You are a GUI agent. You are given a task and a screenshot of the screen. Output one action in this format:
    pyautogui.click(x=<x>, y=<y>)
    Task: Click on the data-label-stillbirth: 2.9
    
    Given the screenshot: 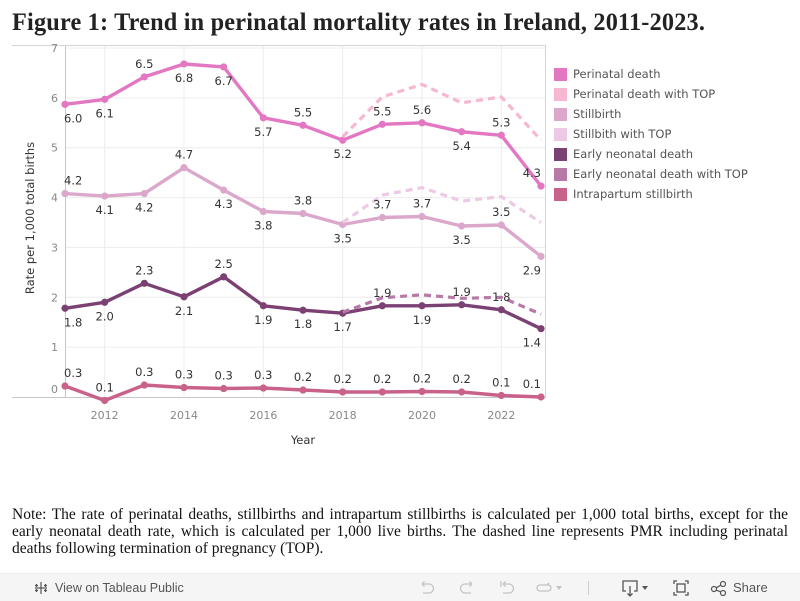 What is the action you would take?
    pyautogui.click(x=532, y=270)
    